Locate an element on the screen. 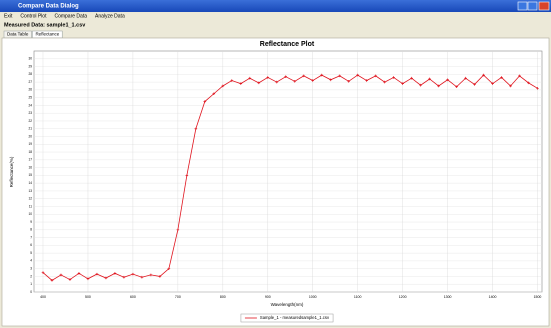 The image size is (551, 328). measured-label: Measured Data: sample1_1.csv is located at coordinates (45, 25).